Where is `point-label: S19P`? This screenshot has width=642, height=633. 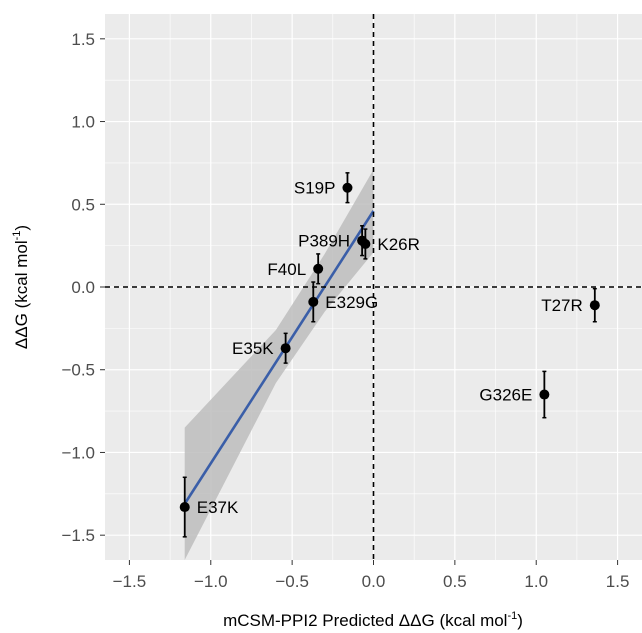
point-label: S19P is located at coordinates (315, 188).